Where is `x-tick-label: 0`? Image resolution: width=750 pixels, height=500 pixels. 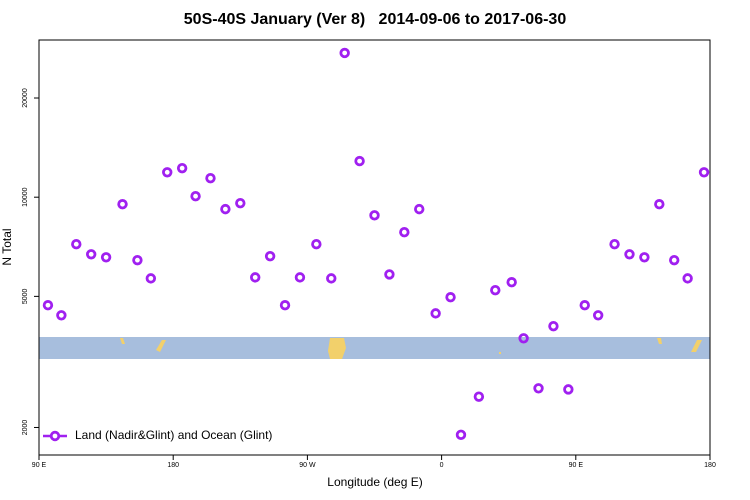
x-tick-label: 0 is located at coordinates (442, 465).